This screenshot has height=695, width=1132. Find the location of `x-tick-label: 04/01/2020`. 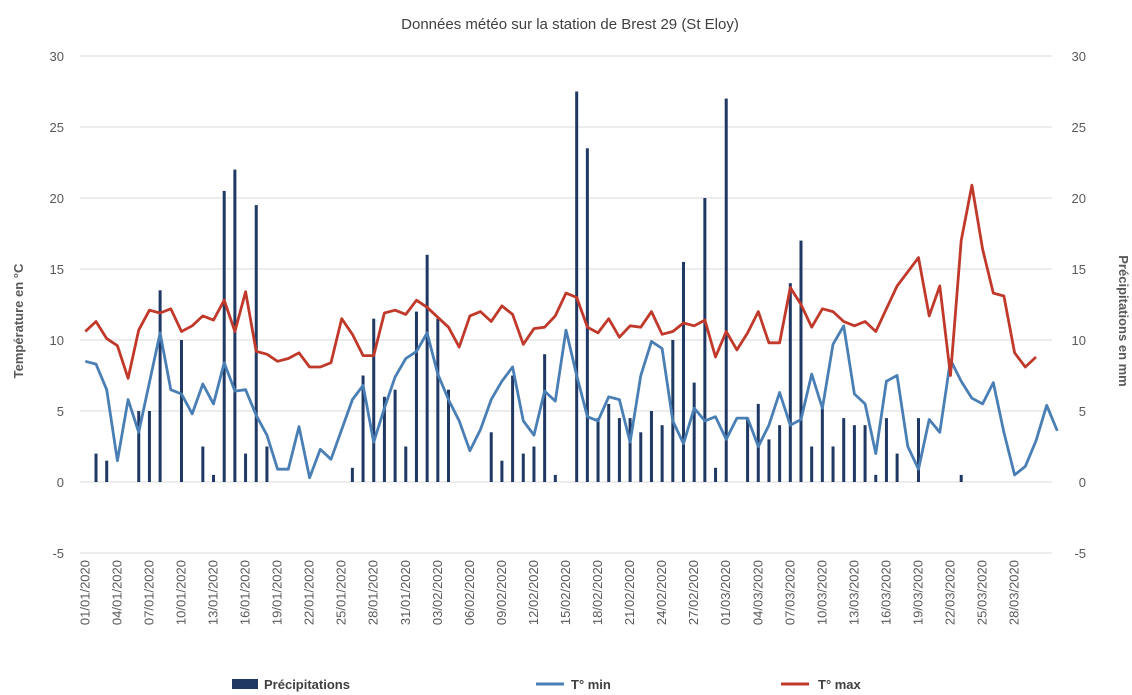

x-tick-label: 04/01/2020 is located at coordinates (116, 592).